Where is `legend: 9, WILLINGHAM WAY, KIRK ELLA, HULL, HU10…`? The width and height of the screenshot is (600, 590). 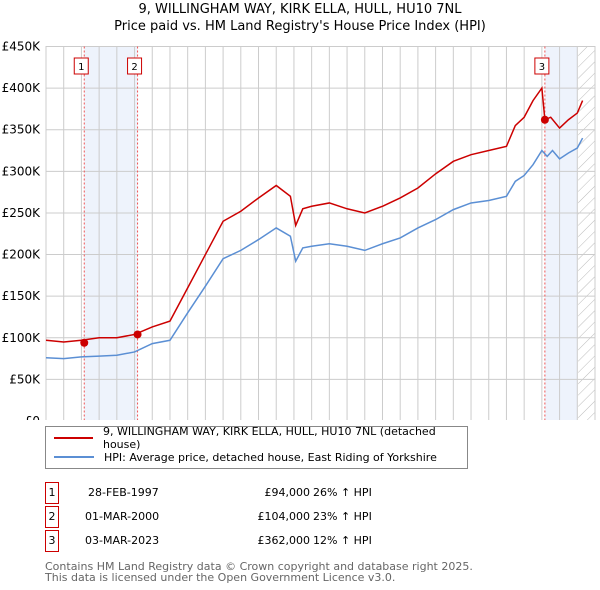 legend: 9, WILLINGHAM WAY, KIRK ELLA, HULL, HU10… is located at coordinates (256, 447).